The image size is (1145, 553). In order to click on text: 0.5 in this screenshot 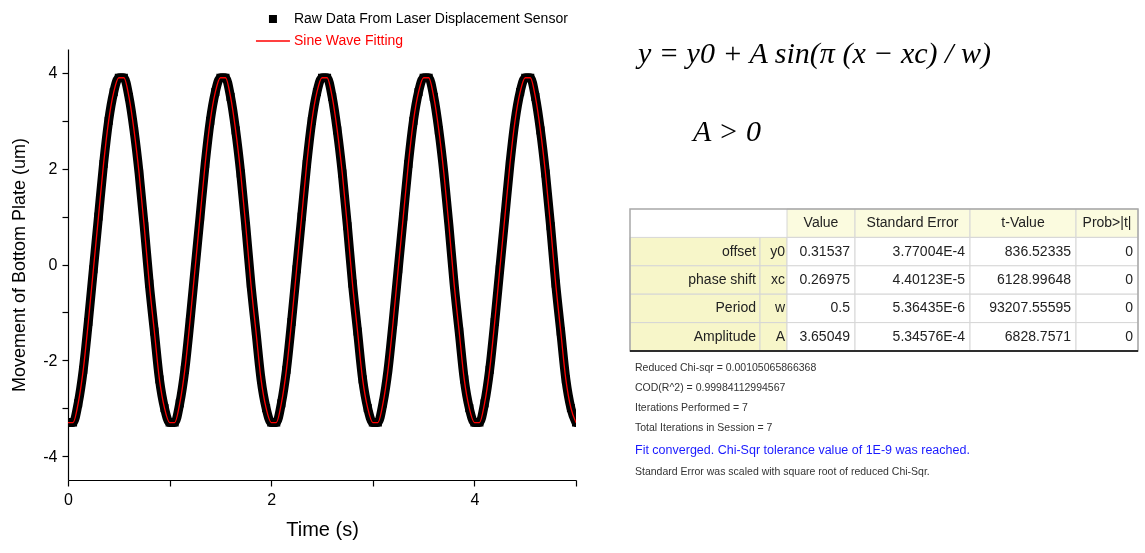, I will do `click(840, 307)`.